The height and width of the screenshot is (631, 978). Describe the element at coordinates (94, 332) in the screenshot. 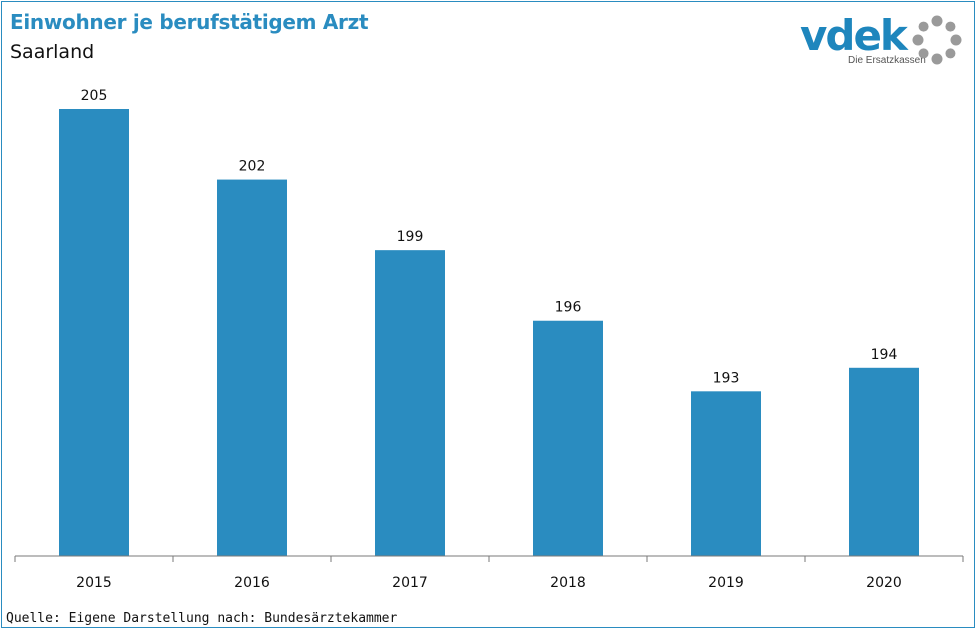

I see `bar-2015` at that location.